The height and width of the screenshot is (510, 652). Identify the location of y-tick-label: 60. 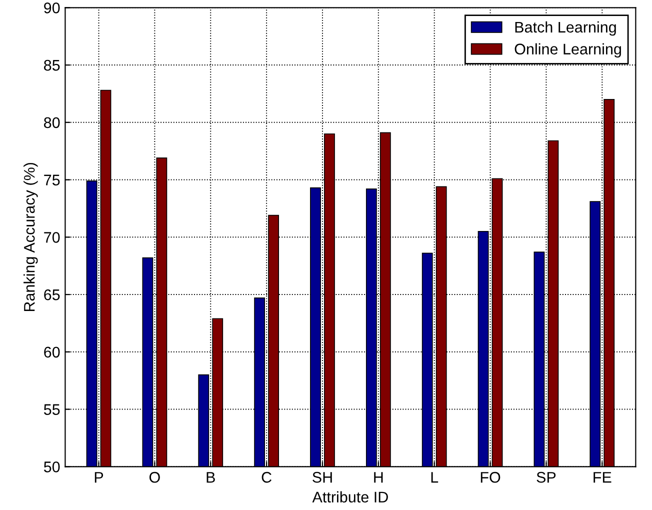
(52, 352).